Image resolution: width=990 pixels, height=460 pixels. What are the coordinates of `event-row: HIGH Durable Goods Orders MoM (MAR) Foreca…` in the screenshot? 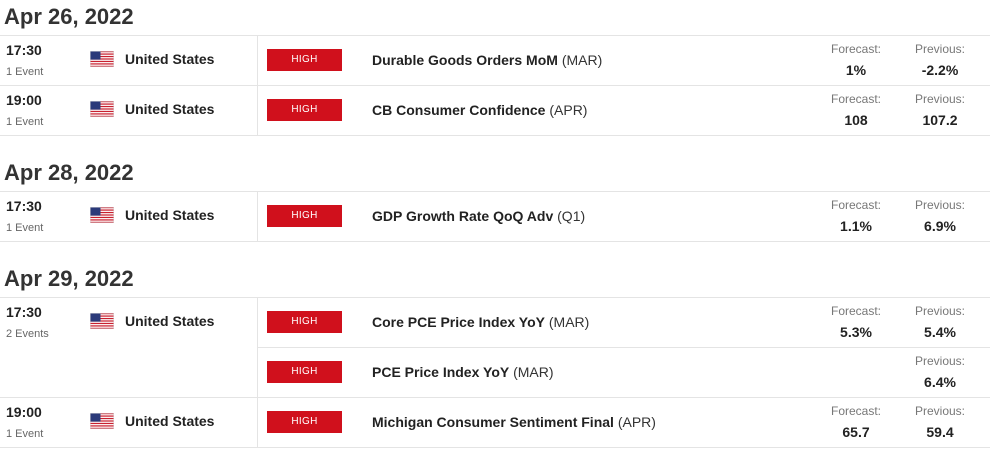 It's located at (623, 61).